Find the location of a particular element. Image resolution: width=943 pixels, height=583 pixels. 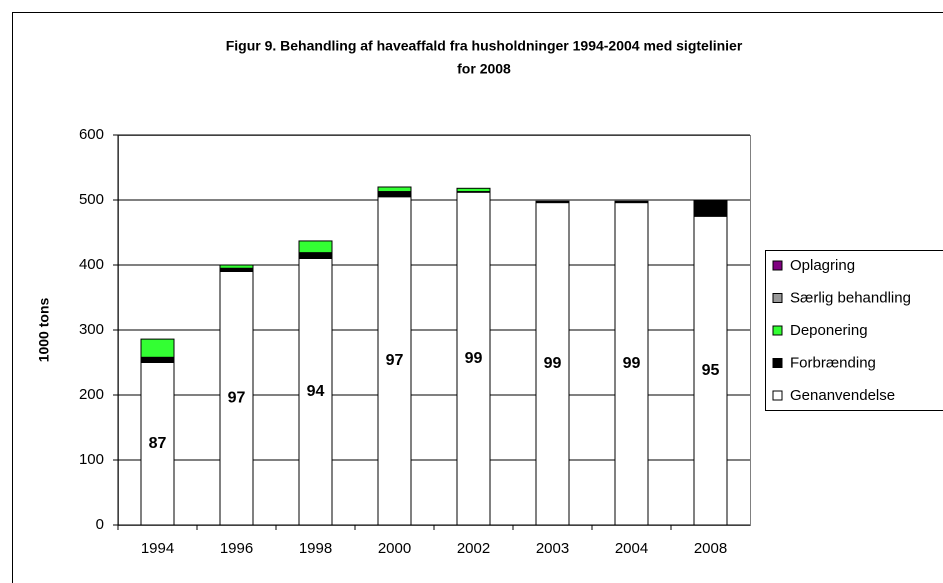

x-tick-label: 2000 is located at coordinates (394, 548).